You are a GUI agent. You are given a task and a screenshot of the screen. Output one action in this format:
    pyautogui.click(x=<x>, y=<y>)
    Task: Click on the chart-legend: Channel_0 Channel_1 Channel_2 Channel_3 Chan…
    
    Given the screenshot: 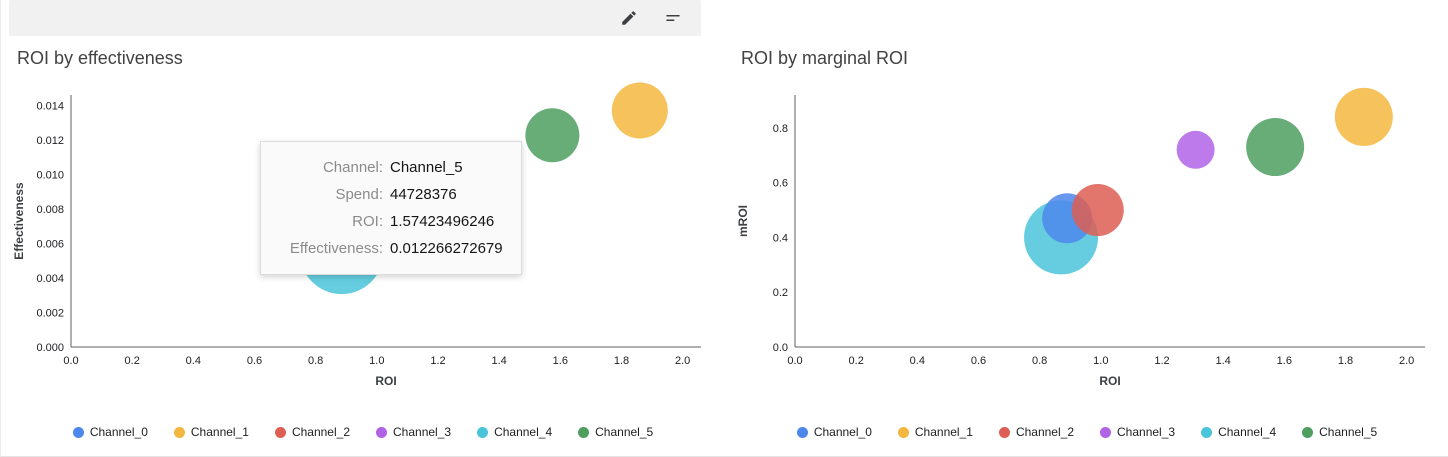 What is the action you would take?
    pyautogui.click(x=363, y=432)
    